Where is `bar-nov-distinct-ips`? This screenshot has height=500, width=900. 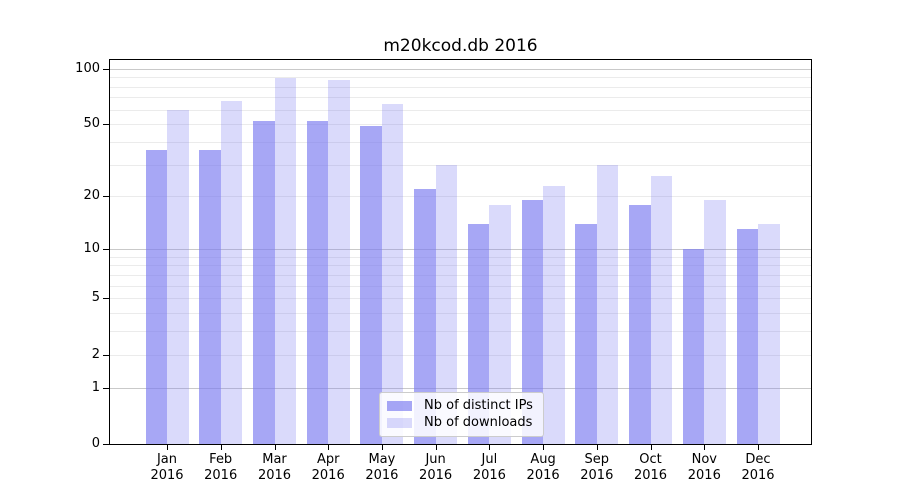 bar-nov-distinct-ips is located at coordinates (693, 346).